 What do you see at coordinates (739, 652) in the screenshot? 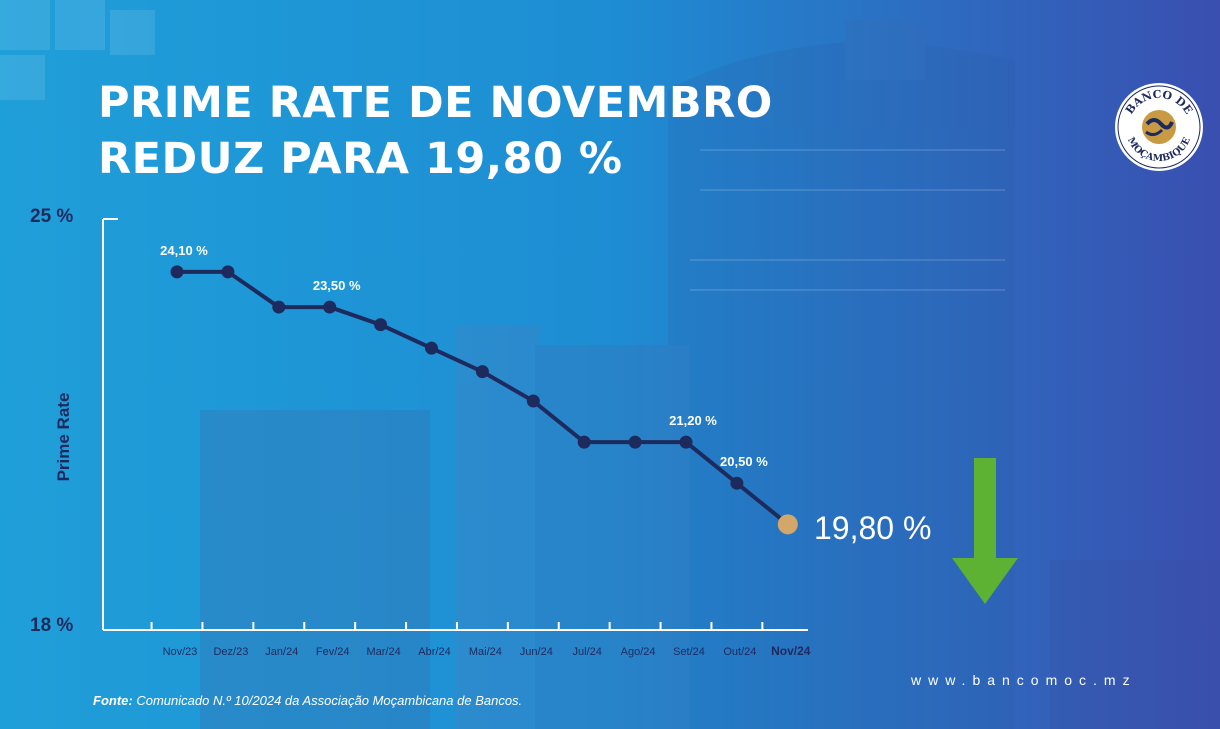
I see `x-tick-label: Out/24` at bounding box center [739, 652].